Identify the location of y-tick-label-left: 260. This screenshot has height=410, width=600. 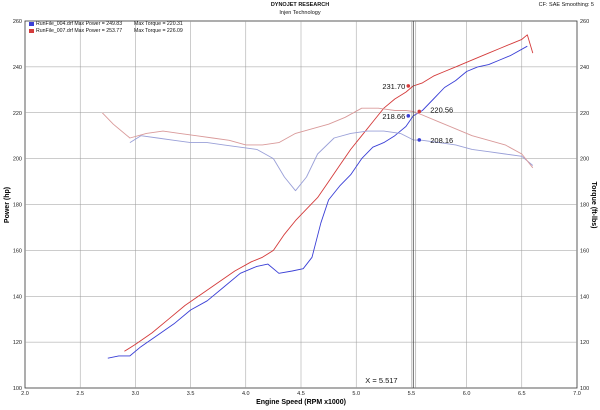
(17, 22).